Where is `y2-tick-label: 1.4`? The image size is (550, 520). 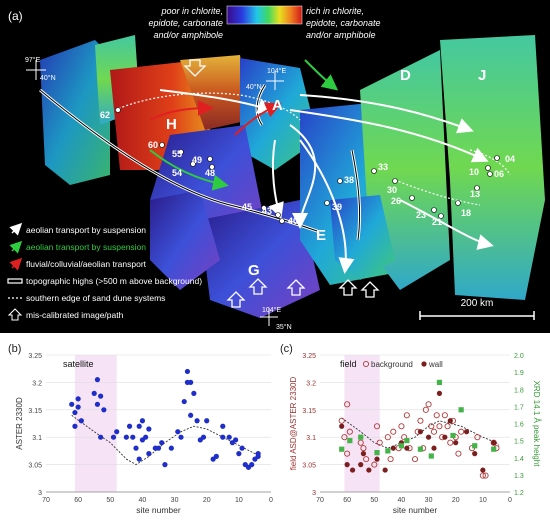 y2-tick-label: 1.4 is located at coordinates (519, 459).